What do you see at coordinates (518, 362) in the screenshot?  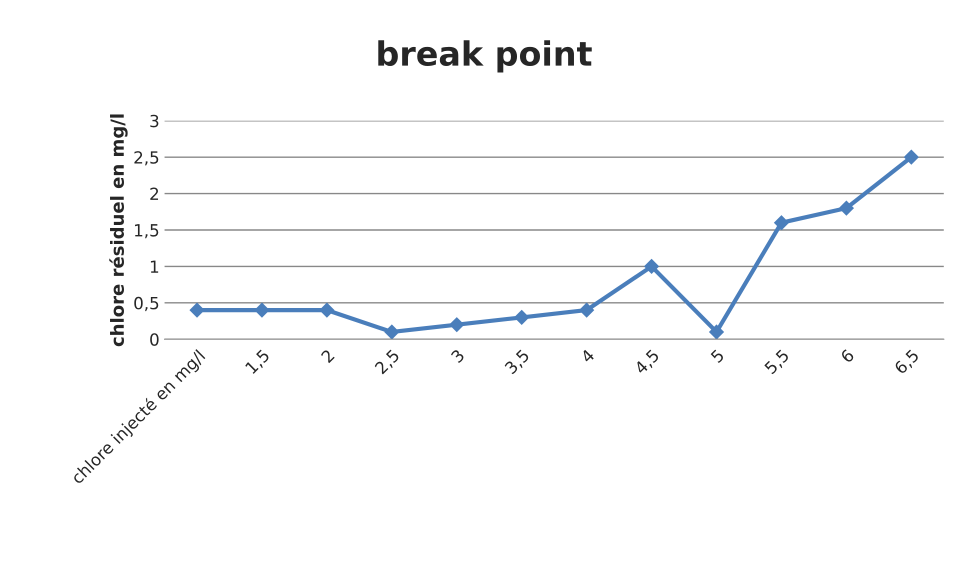 I see `x-tick-label: 3,5` at bounding box center [518, 362].